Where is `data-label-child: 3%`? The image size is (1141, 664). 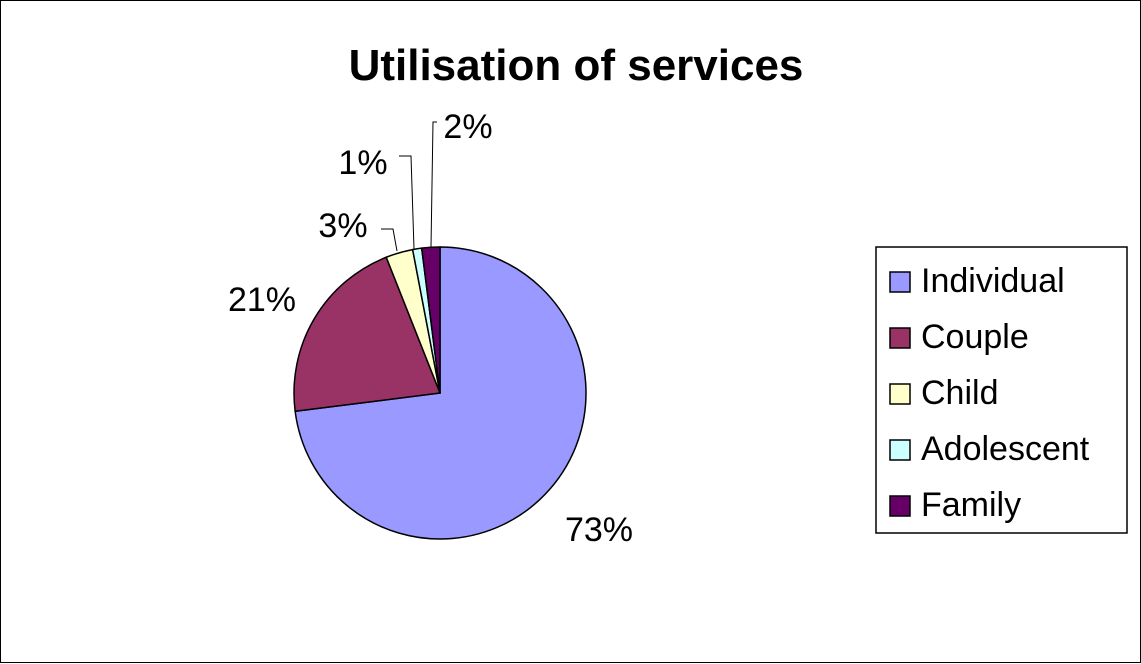 data-label-child: 3% is located at coordinates (342, 226).